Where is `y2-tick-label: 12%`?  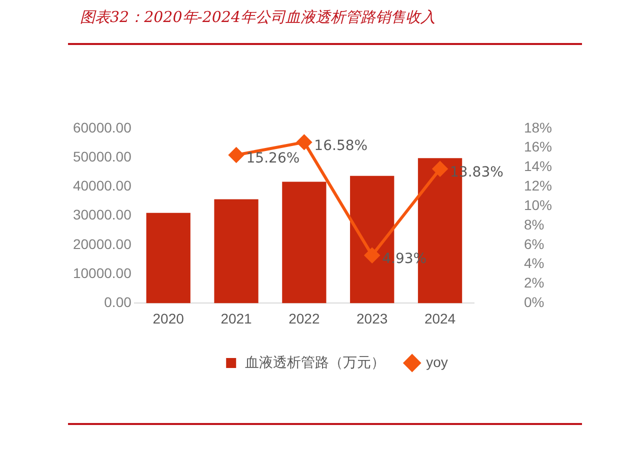 y2-tick-label: 12% is located at coordinates (538, 186).